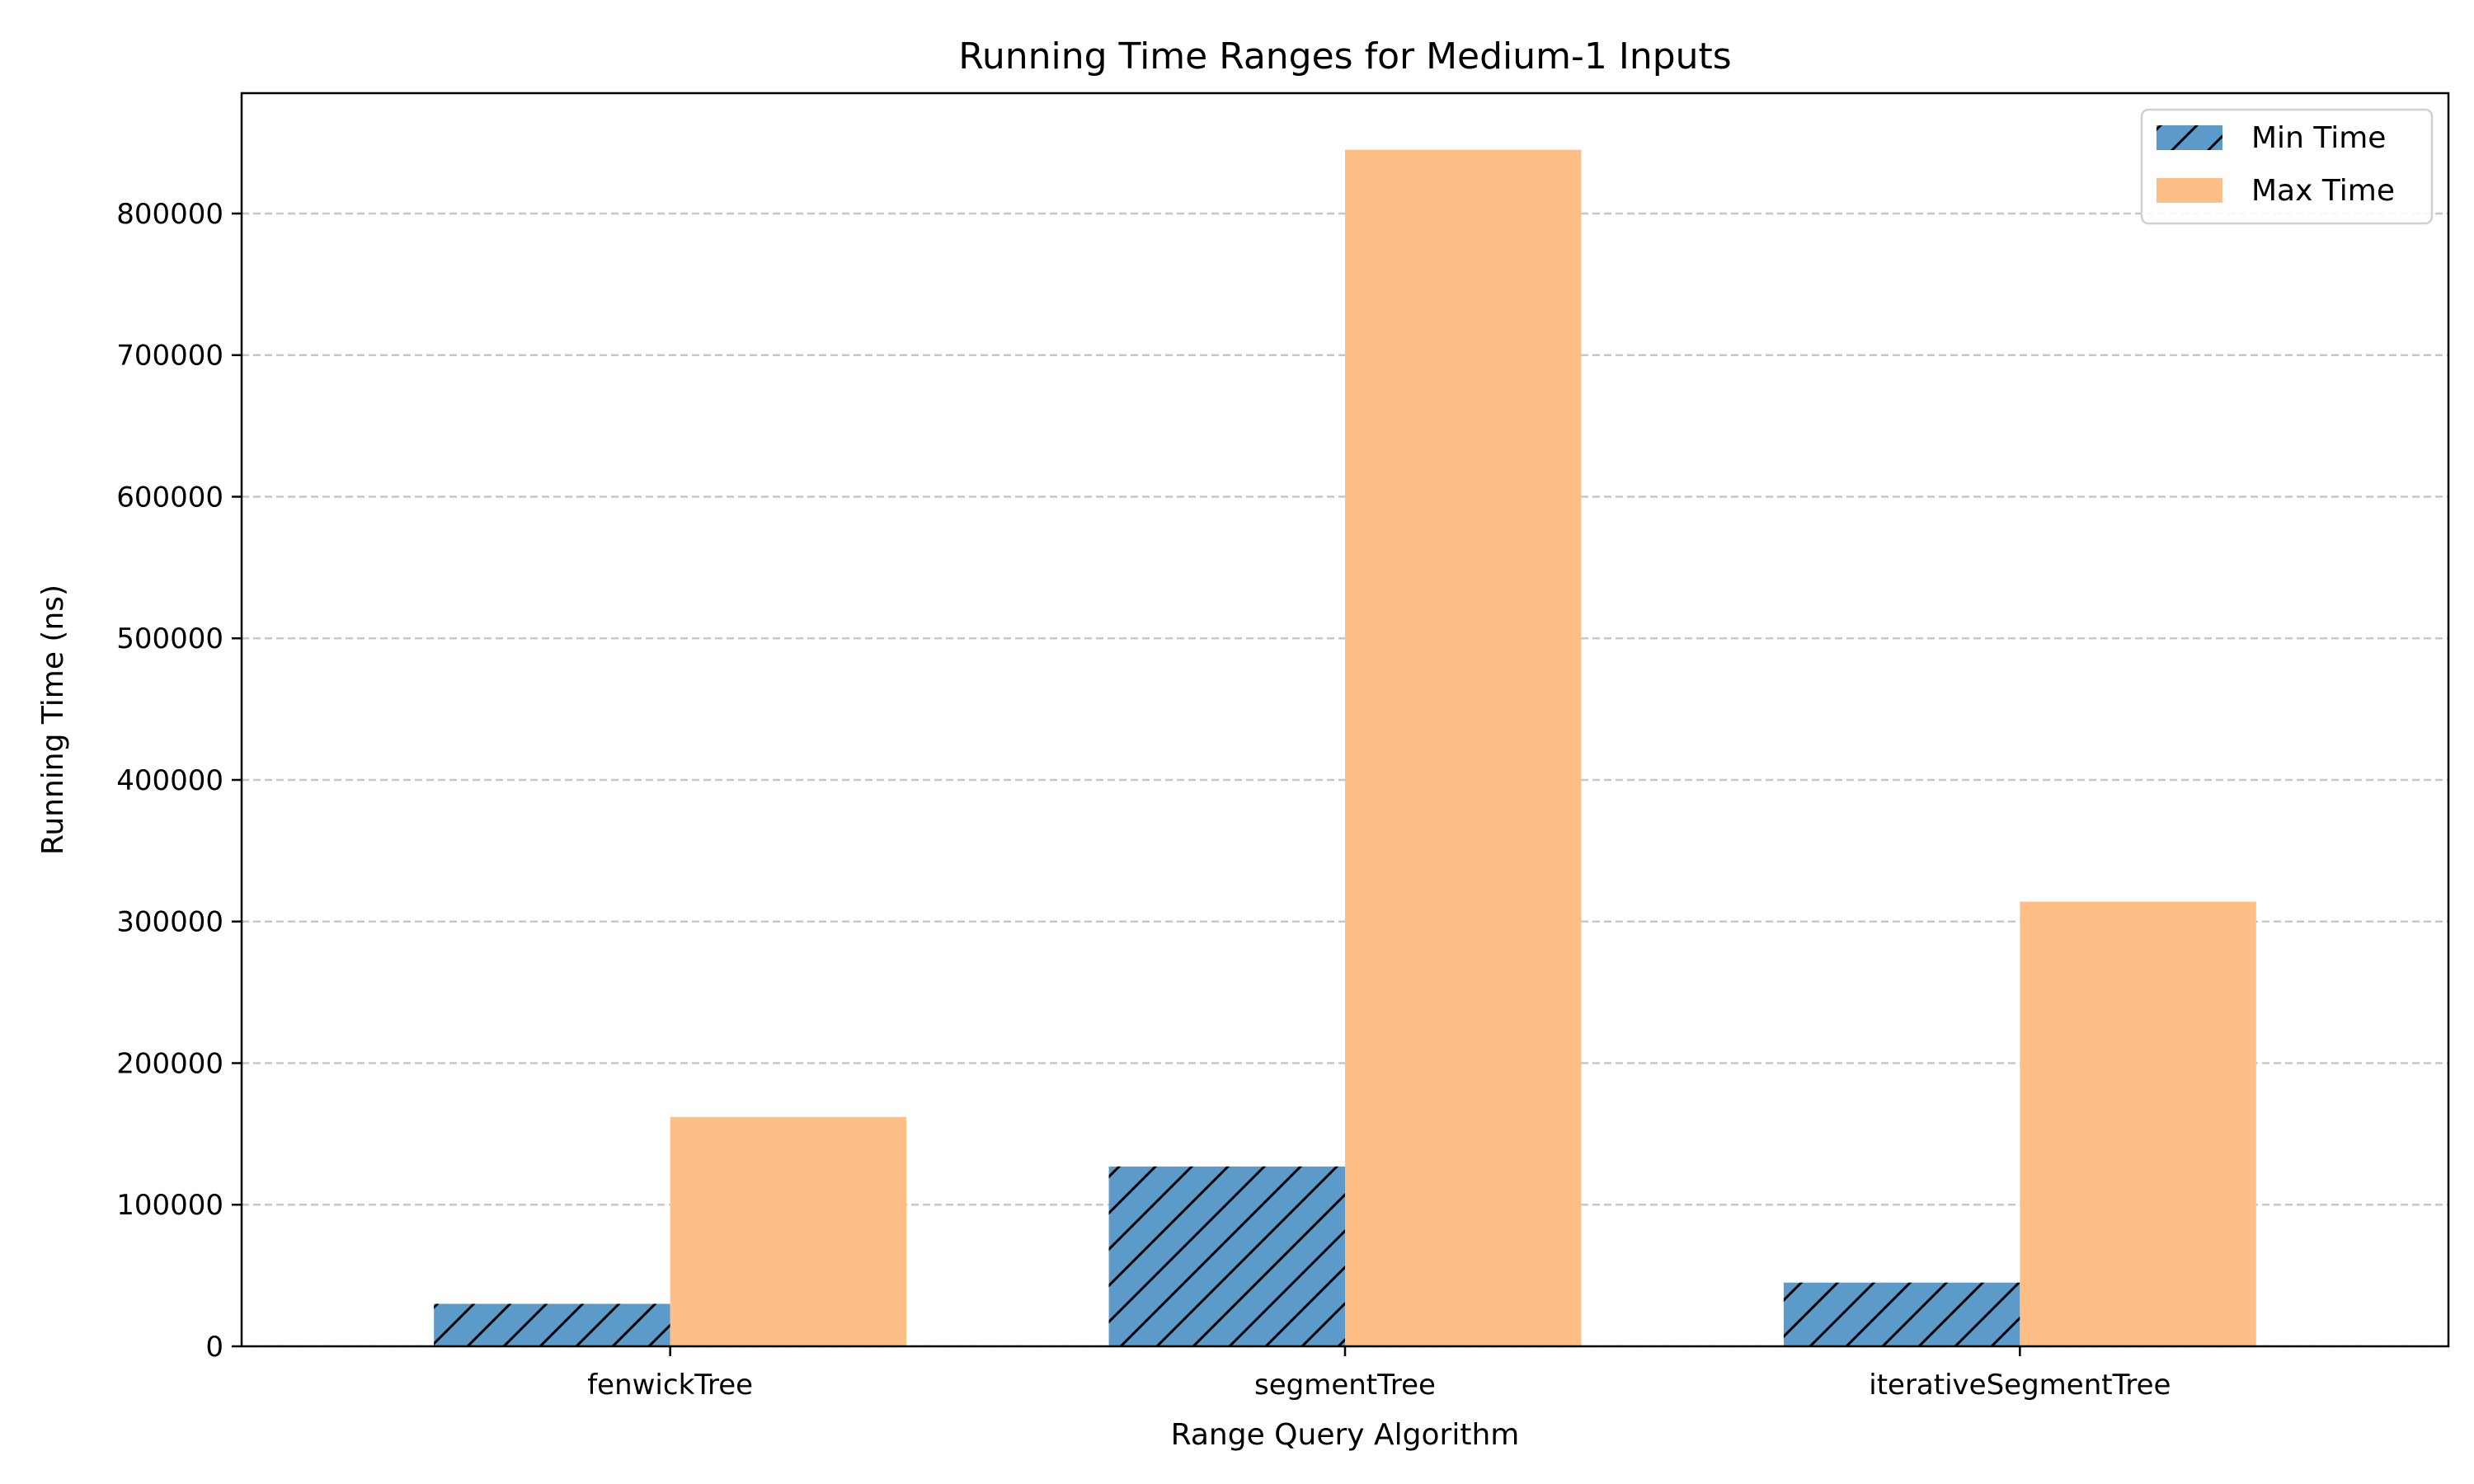 Image resolution: width=2474 pixels, height=1484 pixels. I want to click on y-tick-label: 0, so click(214, 1347).